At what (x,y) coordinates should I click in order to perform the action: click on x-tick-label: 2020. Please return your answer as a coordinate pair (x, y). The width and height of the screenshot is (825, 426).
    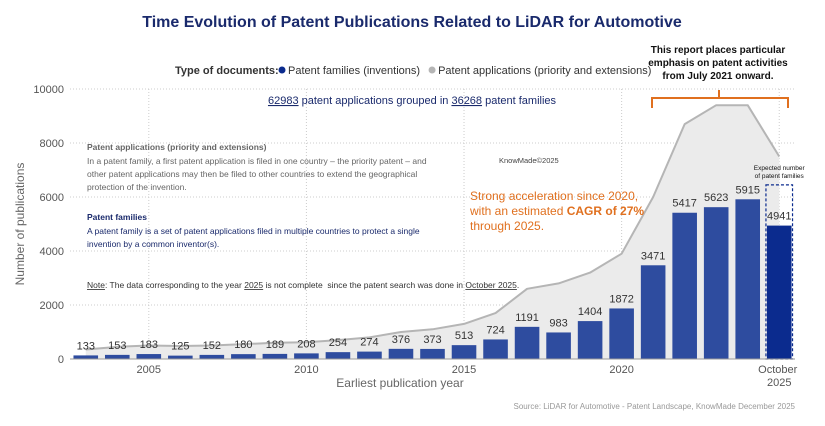
    Looking at the image, I should click on (621, 370).